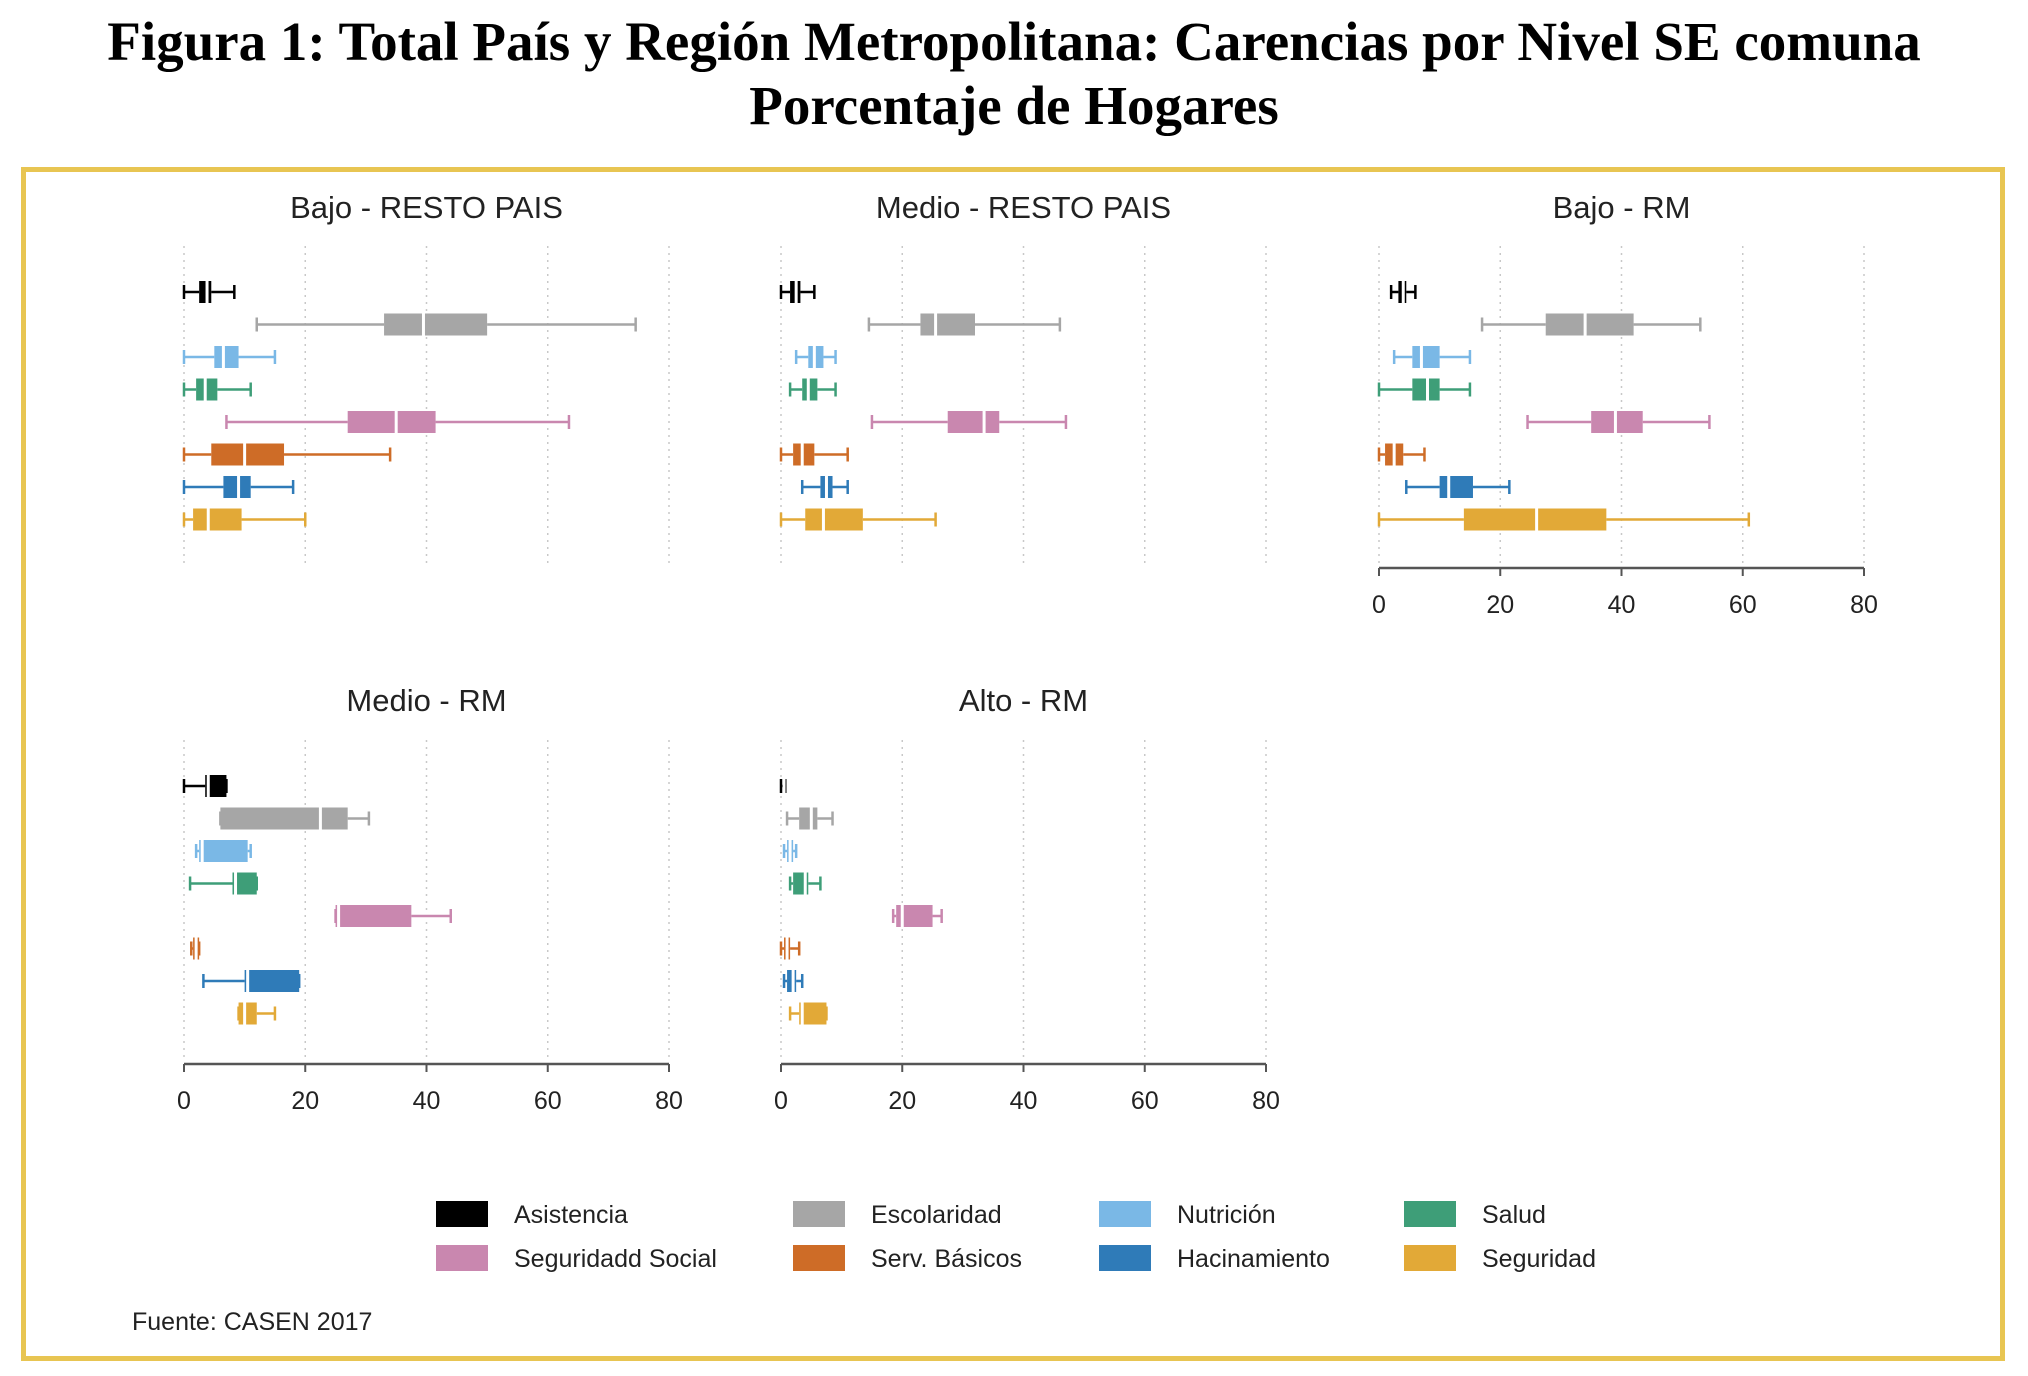  Describe the element at coordinates (1589, 324) in the screenshot. I see `box-bajo-rm-escolaridad` at that location.